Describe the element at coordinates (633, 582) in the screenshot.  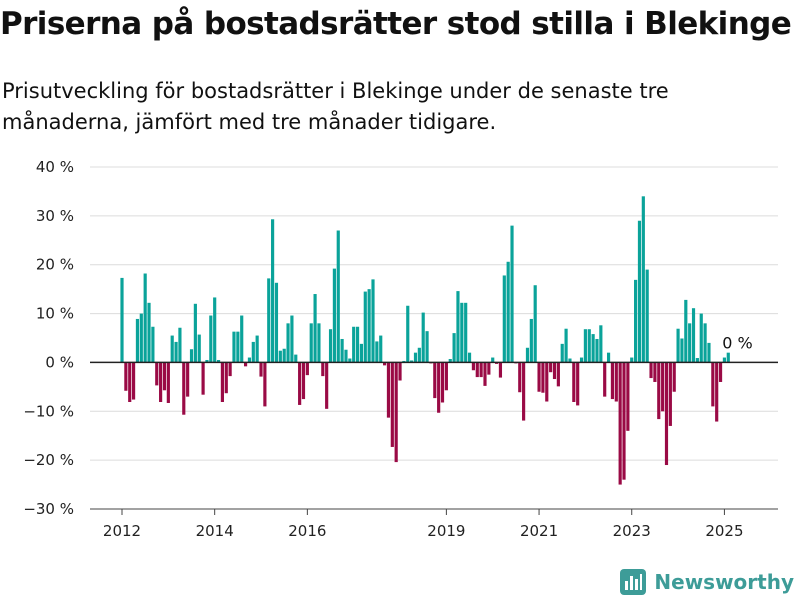
I see `bar-chart-icon` at that location.